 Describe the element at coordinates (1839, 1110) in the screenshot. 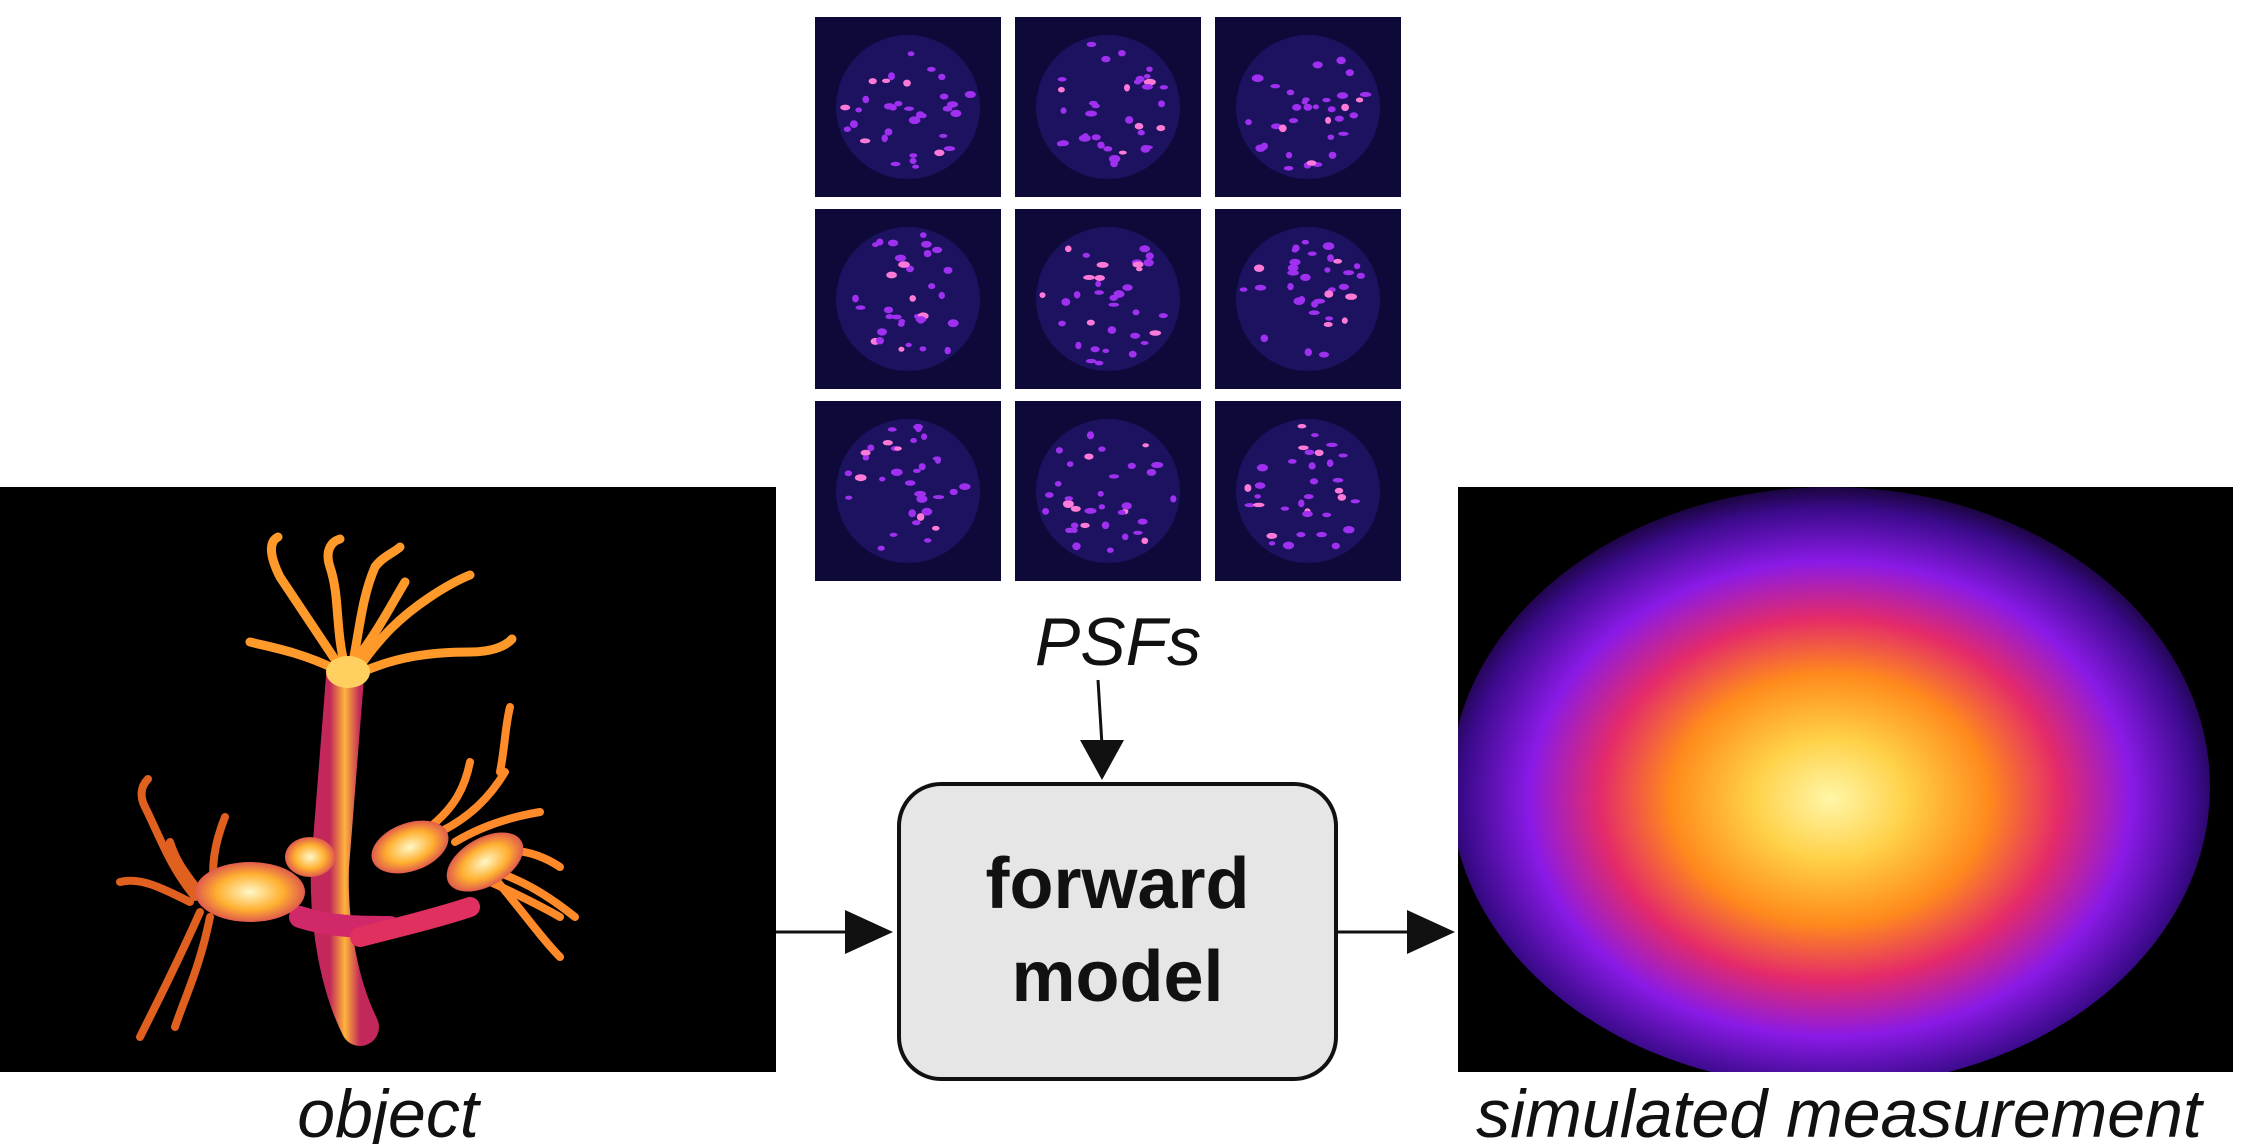

I see `measurement-caption: simulated measurement` at that location.